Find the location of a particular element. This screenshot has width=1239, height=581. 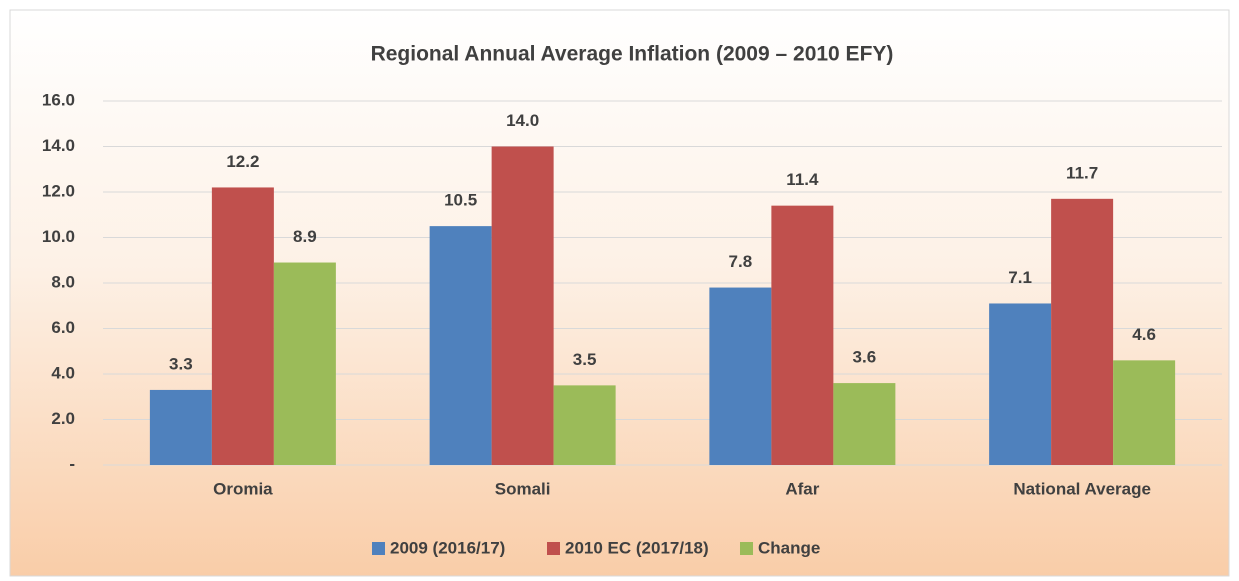

data-label: 11.7 is located at coordinates (1082, 172).